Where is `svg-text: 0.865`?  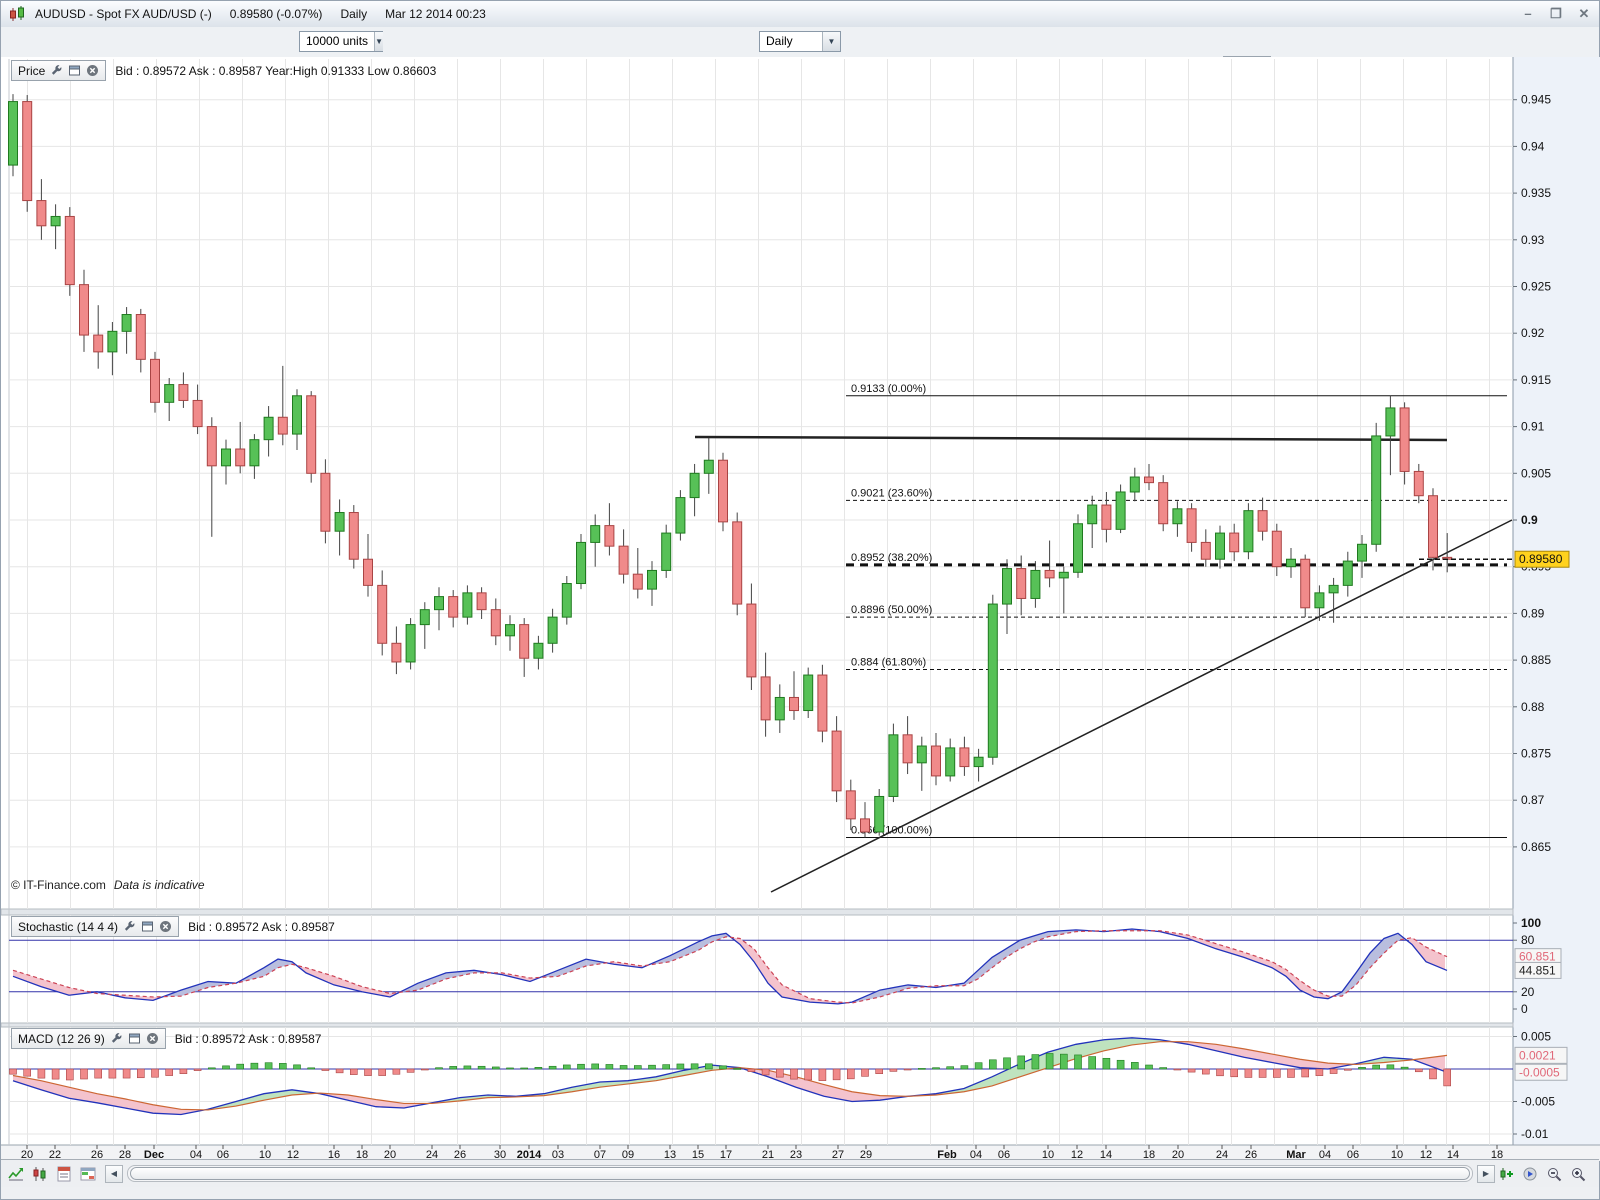
svg-text: 0.865 is located at coordinates (1536, 847).